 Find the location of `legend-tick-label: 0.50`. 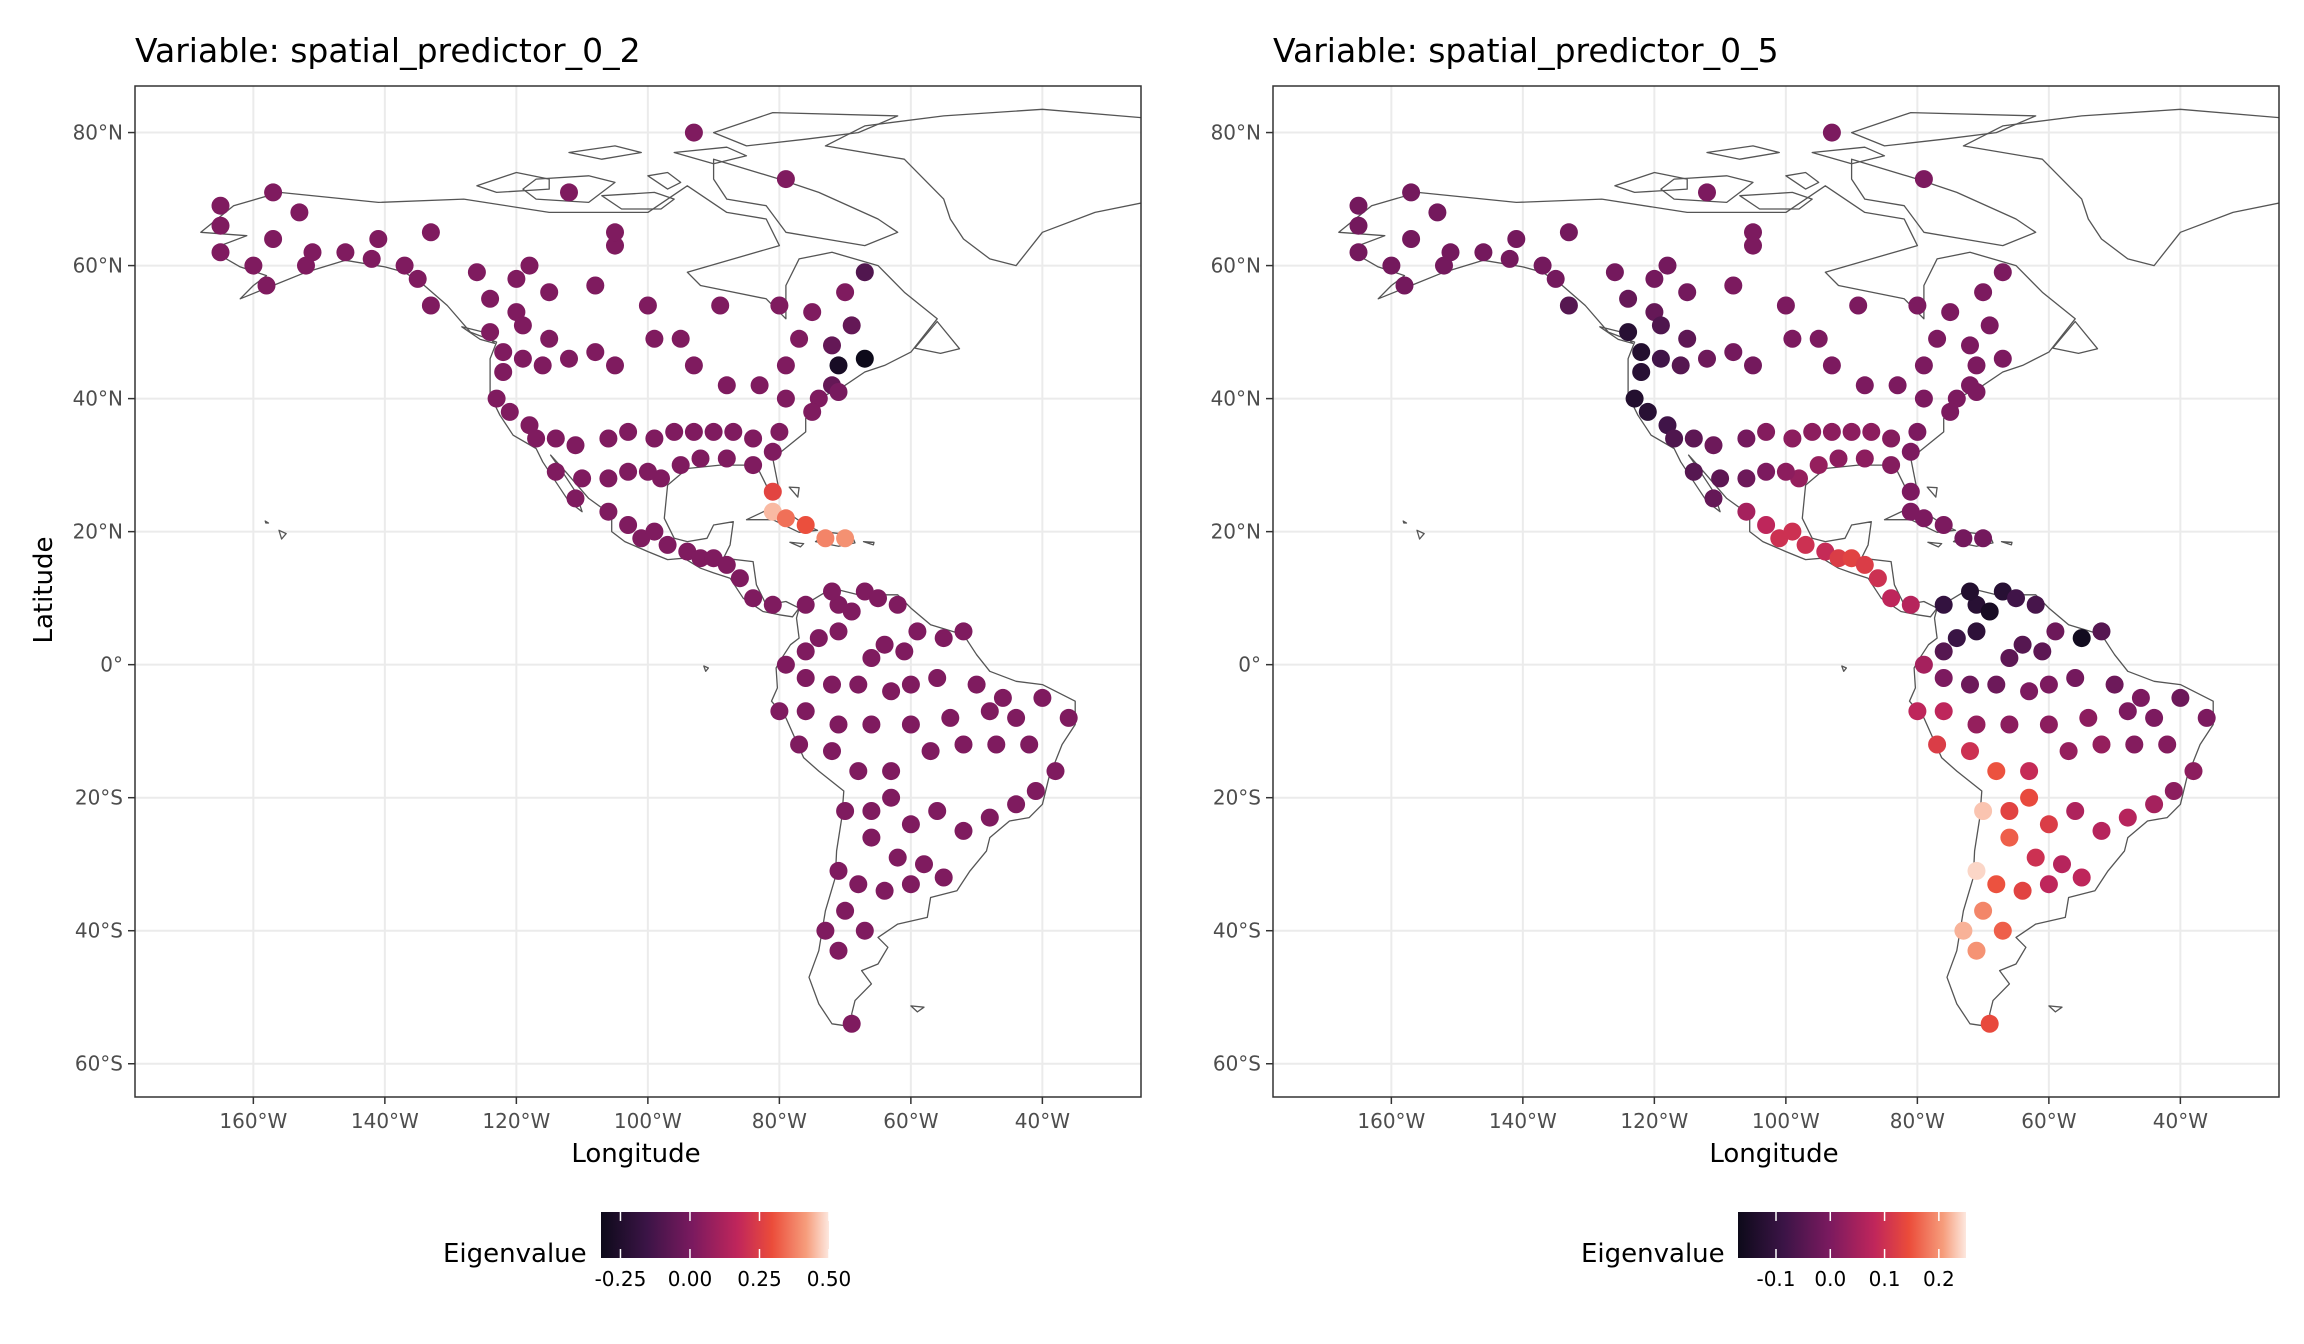

legend-tick-label: 0.50 is located at coordinates (829, 1279).